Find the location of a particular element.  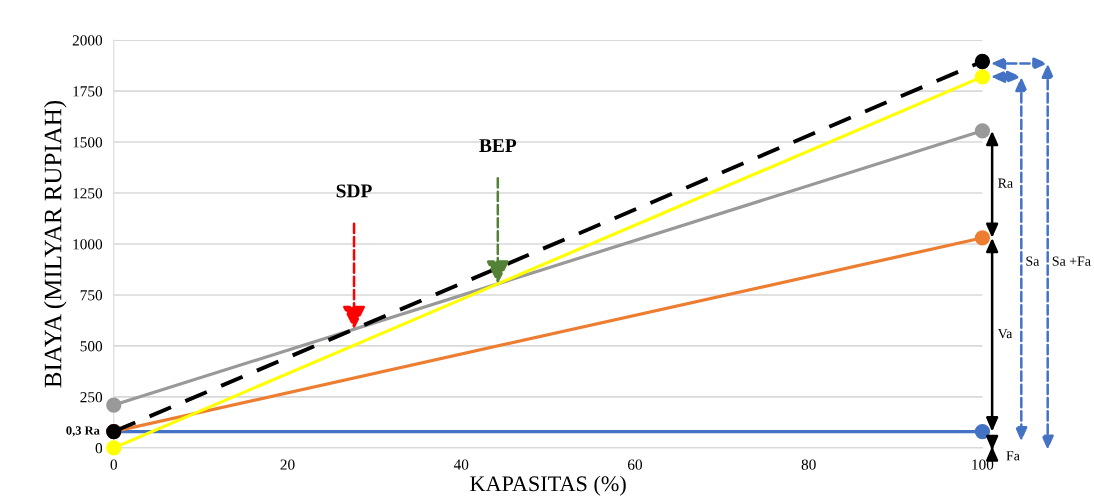

y-tick-label: 1000 is located at coordinates (88, 244).